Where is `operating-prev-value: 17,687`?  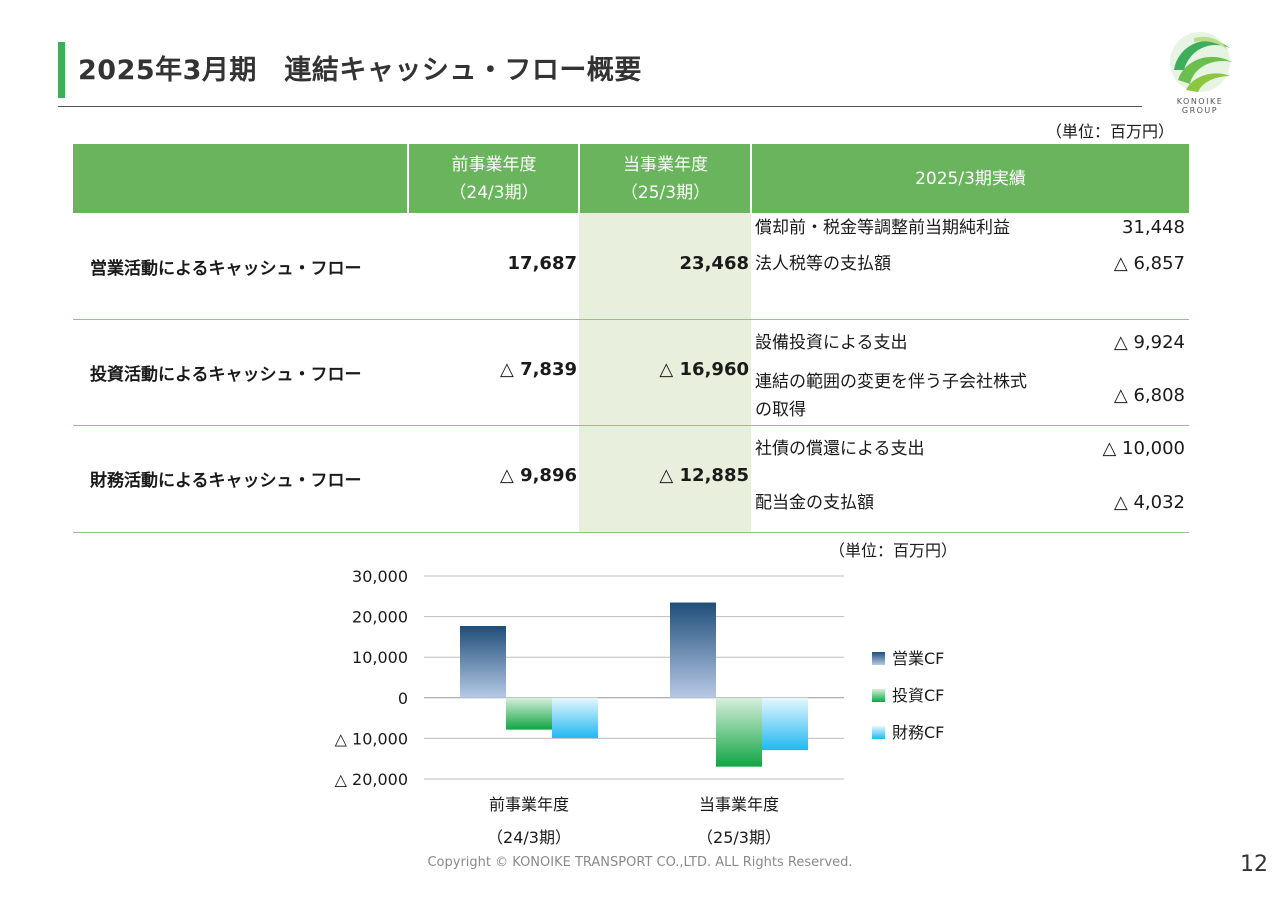 operating-prev-value: 17,687 is located at coordinates (542, 263).